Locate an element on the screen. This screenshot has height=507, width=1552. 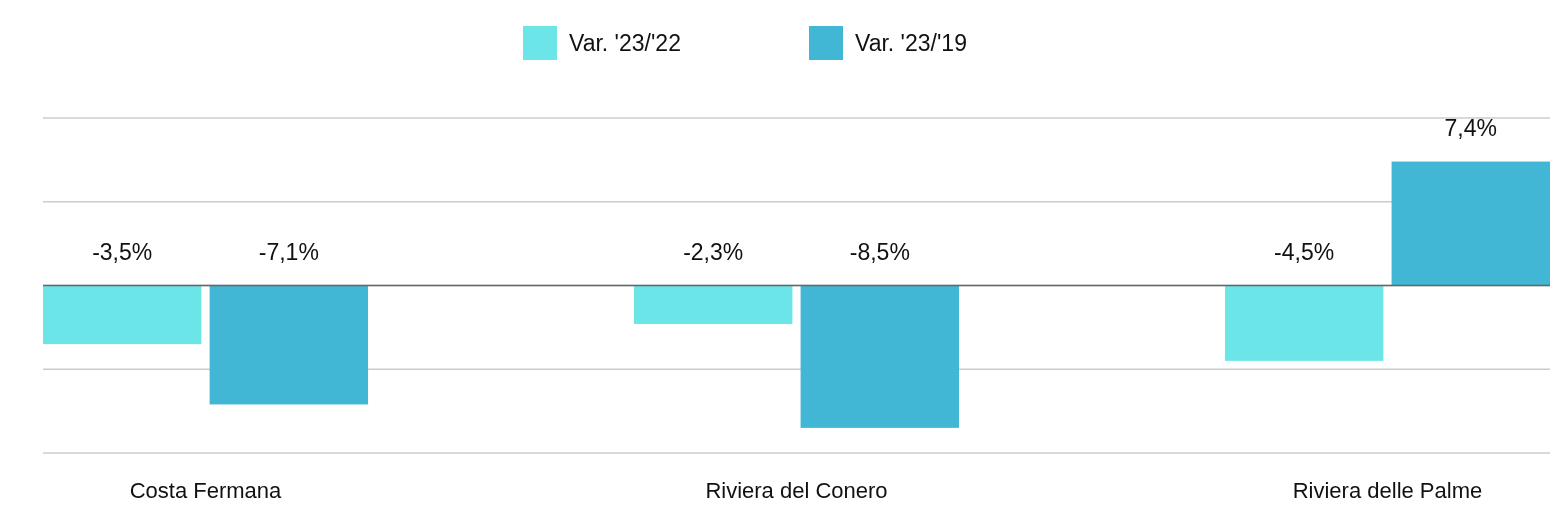
x-tick-label: Costa Fermana is located at coordinates (206, 490).